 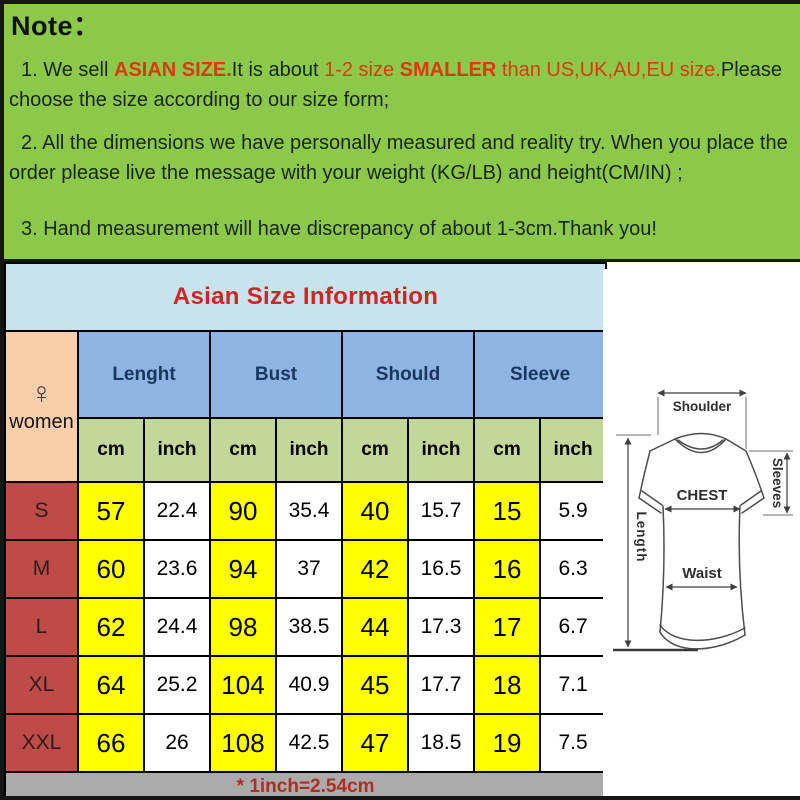 What do you see at coordinates (276, 374) in the screenshot?
I see `col-header-bust: Bust` at bounding box center [276, 374].